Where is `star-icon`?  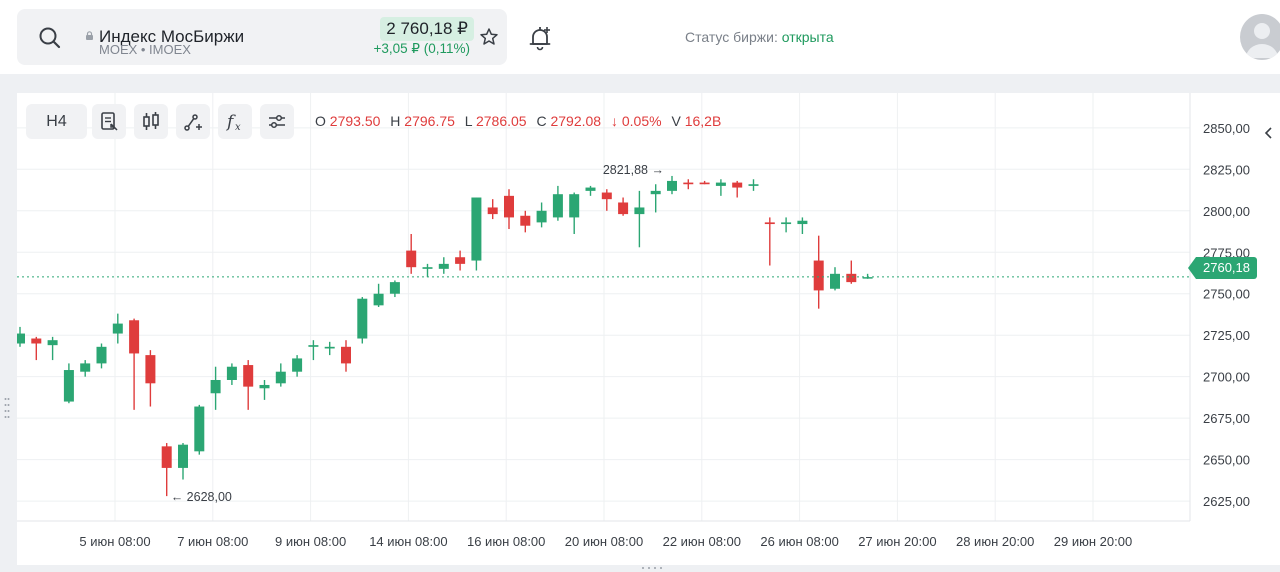 star-icon is located at coordinates (489, 37).